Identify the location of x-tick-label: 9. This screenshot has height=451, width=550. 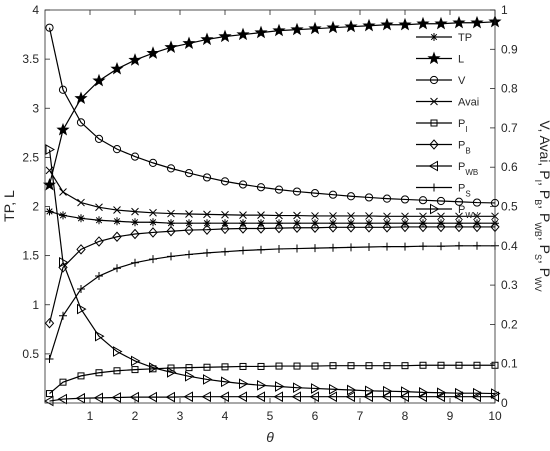
(450, 416).